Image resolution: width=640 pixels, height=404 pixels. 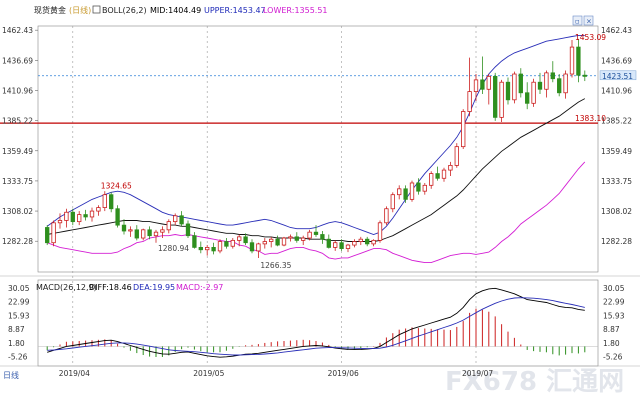 What do you see at coordinates (617, 76) in the screenshot?
I see `price-annotation: 1423.51` at bounding box center [617, 76].